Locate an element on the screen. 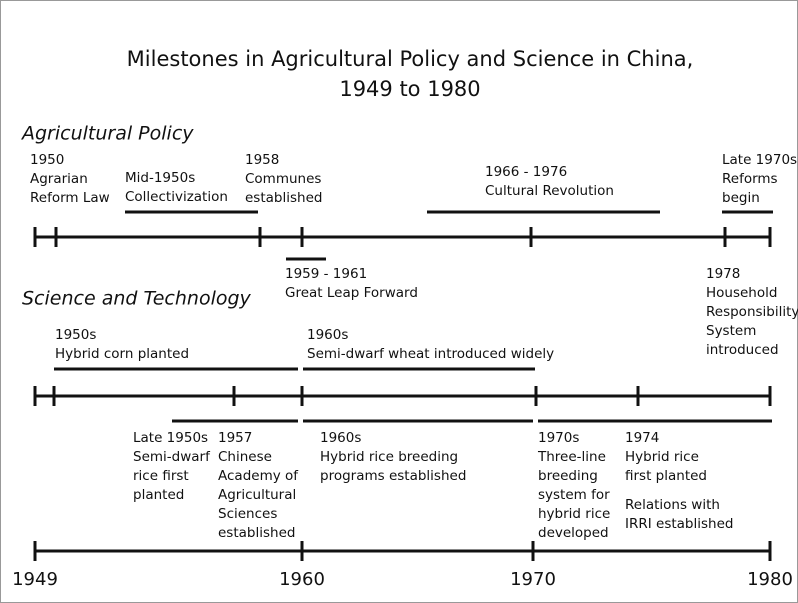  event-label: Reform Law is located at coordinates (70, 198).